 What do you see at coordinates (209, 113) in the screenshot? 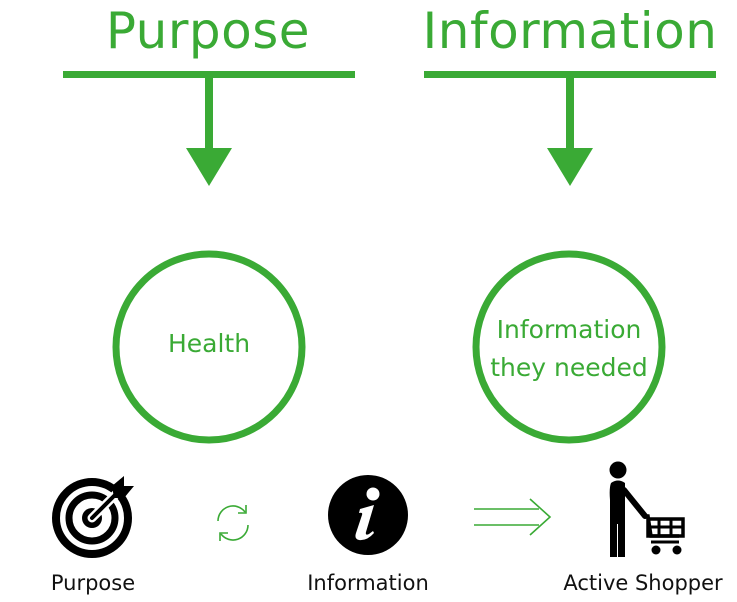
I see `arrow-shaft-purpose` at bounding box center [209, 113].